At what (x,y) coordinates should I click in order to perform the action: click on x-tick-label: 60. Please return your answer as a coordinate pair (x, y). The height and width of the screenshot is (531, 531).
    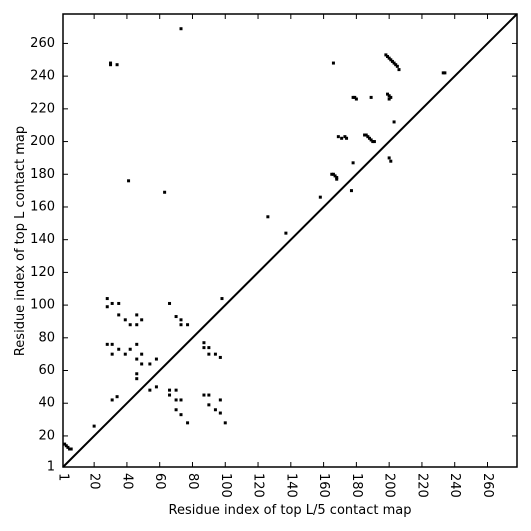
    Looking at the image, I should click on (159, 481).